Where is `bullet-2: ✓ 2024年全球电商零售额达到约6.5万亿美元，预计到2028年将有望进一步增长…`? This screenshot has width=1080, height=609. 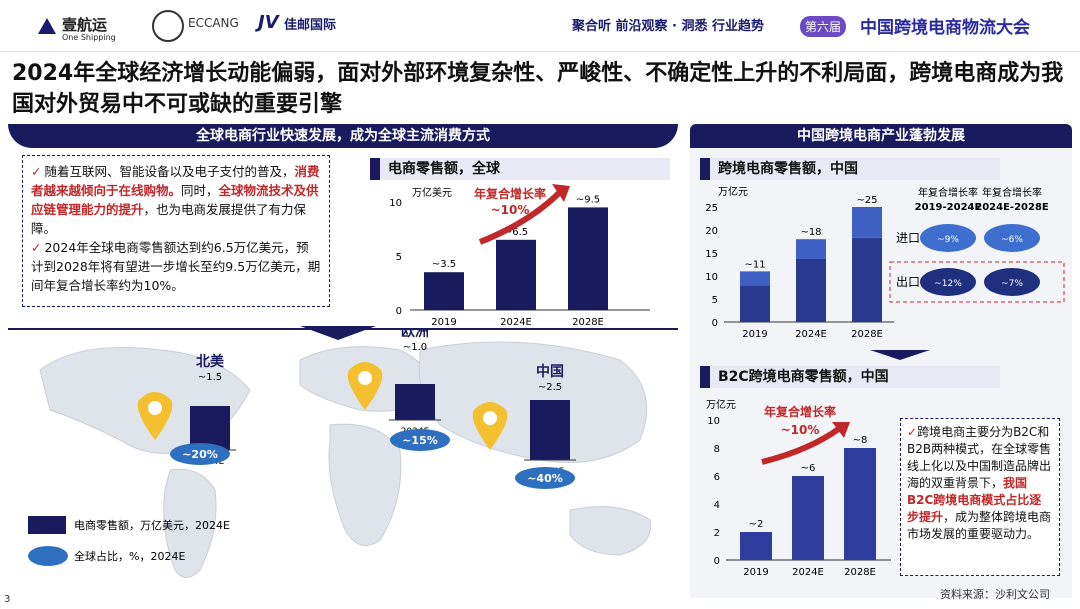
bullet-2: ✓ 2024年全球电商零售额达到约6.5万亿美元，预计到2028年将有望进一步增长… is located at coordinates (176, 266).